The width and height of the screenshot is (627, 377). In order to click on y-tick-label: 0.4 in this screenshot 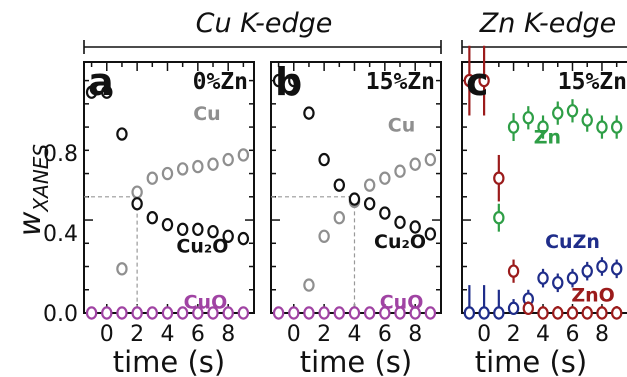, I will do `click(60, 234)`.